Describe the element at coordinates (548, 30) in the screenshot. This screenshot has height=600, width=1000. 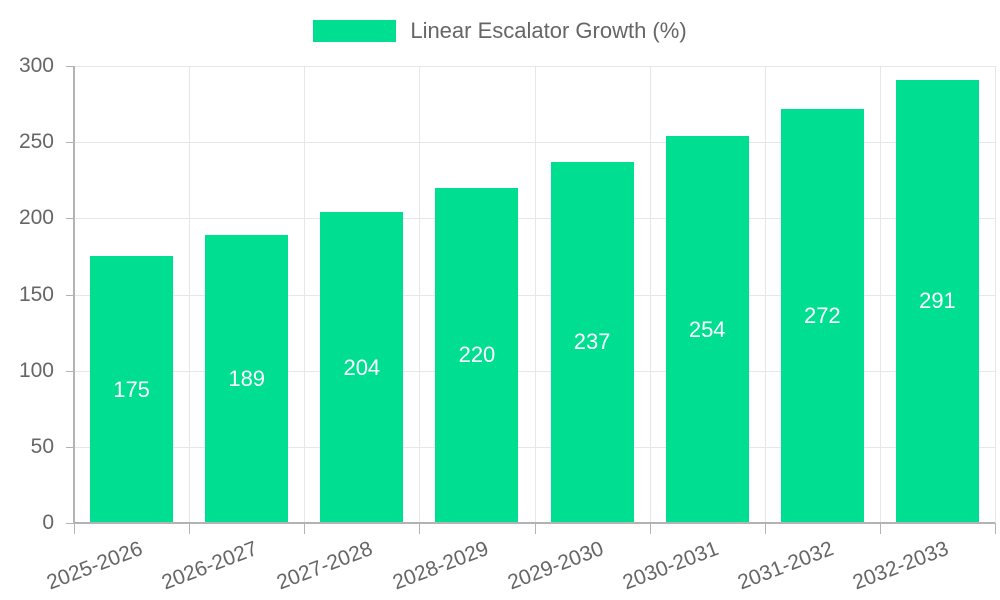
I see `legend-label: Linear Escalator Growth (%)` at that location.